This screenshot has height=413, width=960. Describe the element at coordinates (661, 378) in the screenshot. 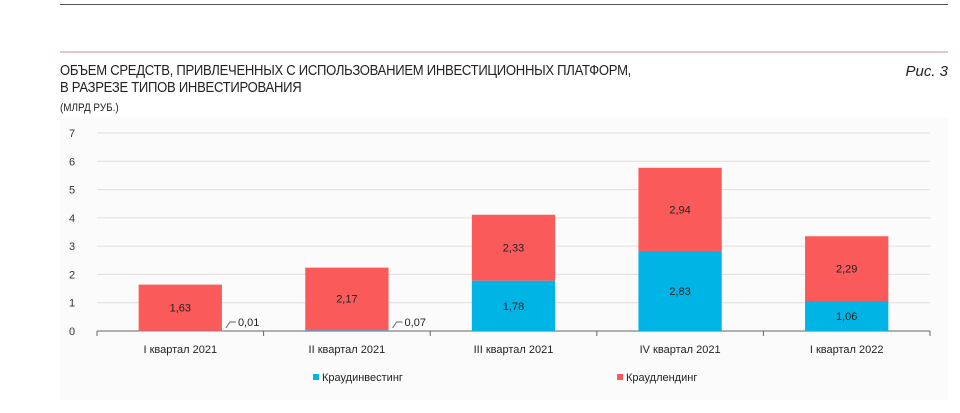

I see `legend-label: Краудлендинг` at that location.